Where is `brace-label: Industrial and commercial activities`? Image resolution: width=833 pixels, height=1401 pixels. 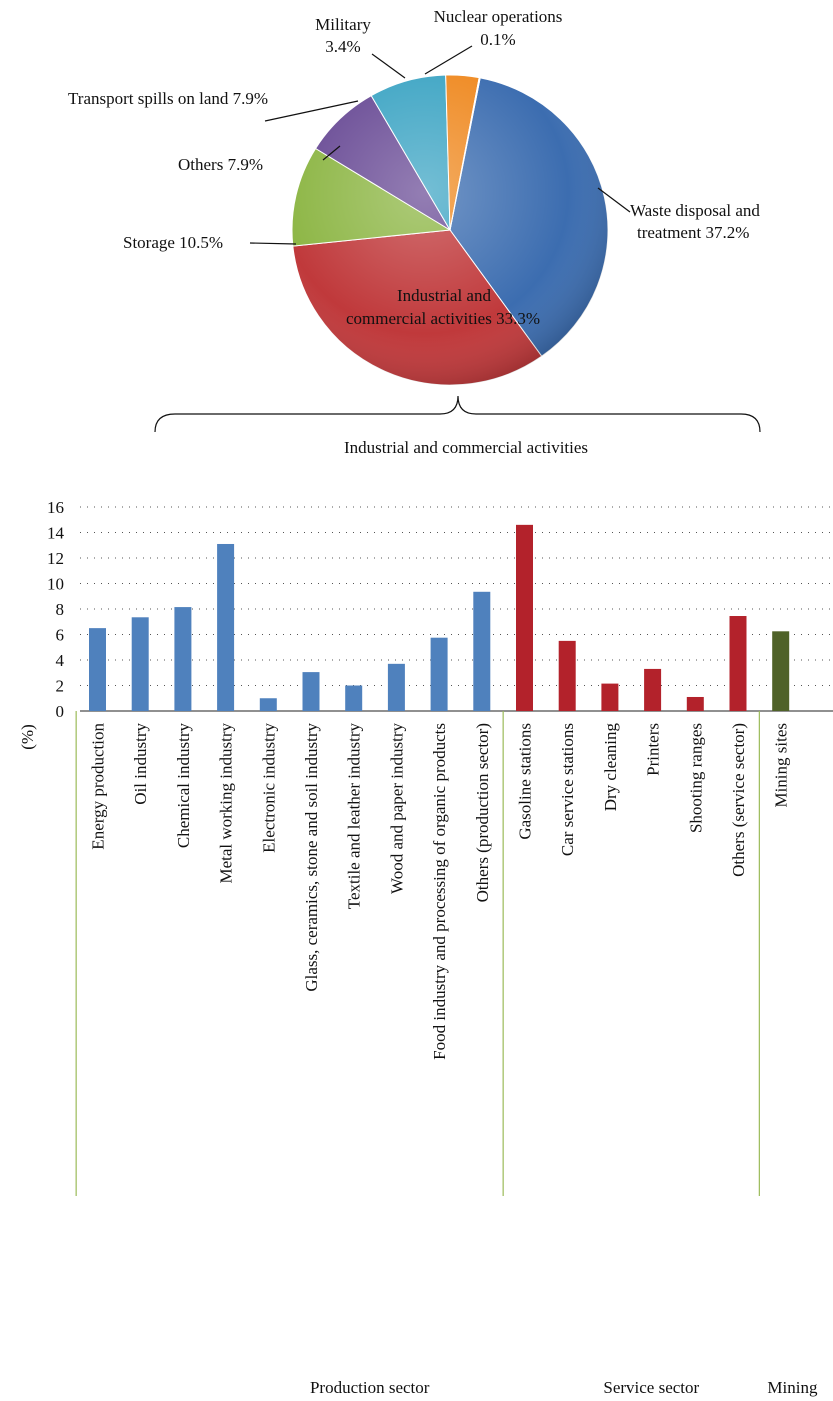 brace-label: Industrial and commercial activities is located at coordinates (466, 447).